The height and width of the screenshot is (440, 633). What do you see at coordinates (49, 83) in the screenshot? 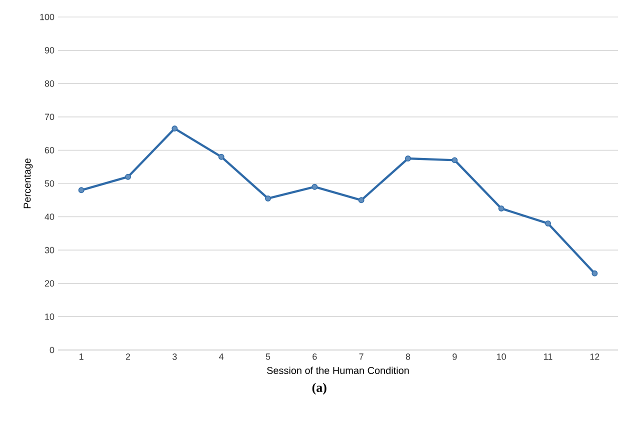
I see `y-tick-label: 80` at bounding box center [49, 83].